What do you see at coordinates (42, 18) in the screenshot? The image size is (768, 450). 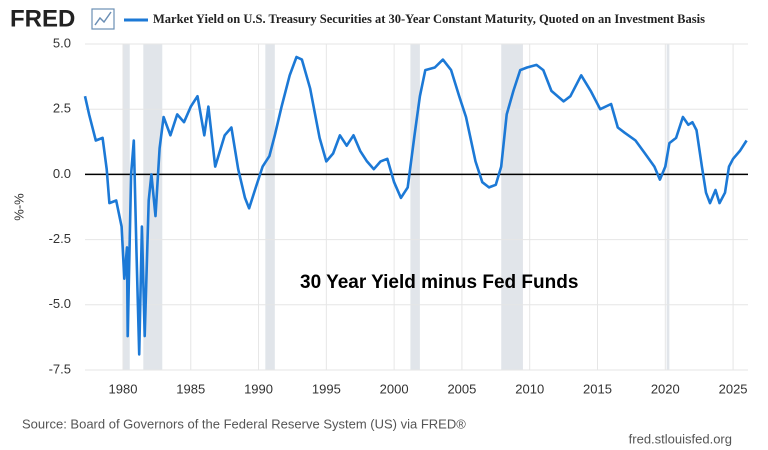 I see `brand-logo: FRED` at bounding box center [42, 18].